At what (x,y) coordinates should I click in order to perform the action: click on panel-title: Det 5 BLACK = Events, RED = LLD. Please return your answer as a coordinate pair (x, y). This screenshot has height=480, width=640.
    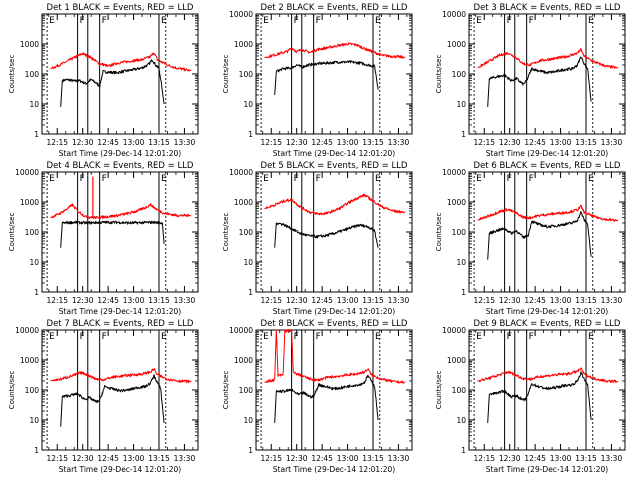
    Looking at the image, I should click on (334, 166).